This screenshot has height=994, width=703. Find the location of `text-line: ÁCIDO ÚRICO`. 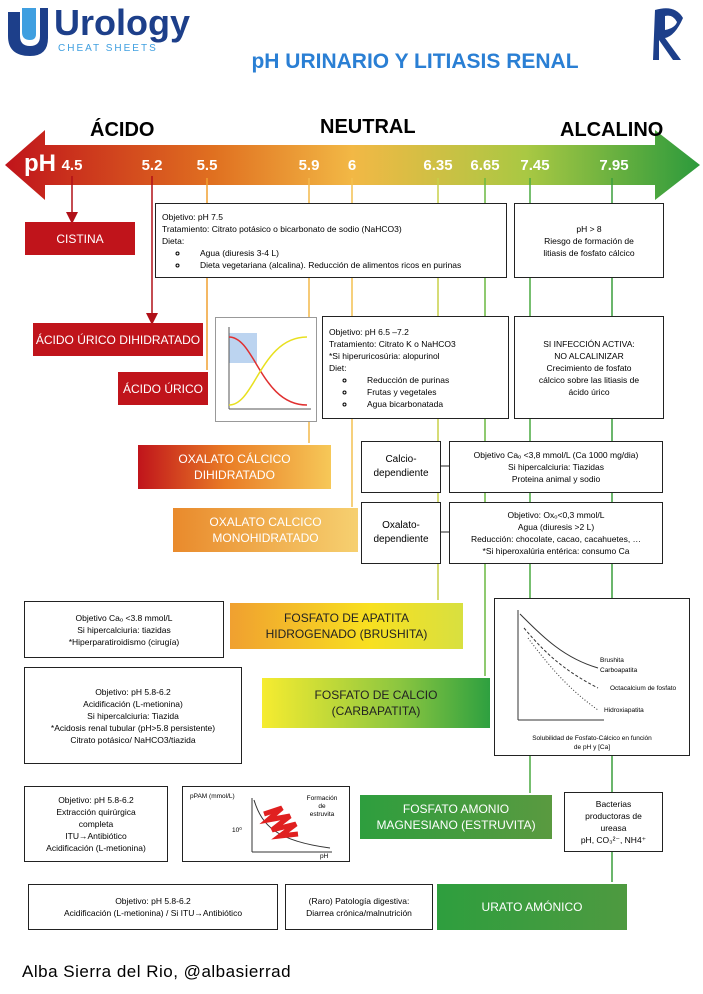

text-line: ÁCIDO ÚRICO is located at coordinates (162, 388).